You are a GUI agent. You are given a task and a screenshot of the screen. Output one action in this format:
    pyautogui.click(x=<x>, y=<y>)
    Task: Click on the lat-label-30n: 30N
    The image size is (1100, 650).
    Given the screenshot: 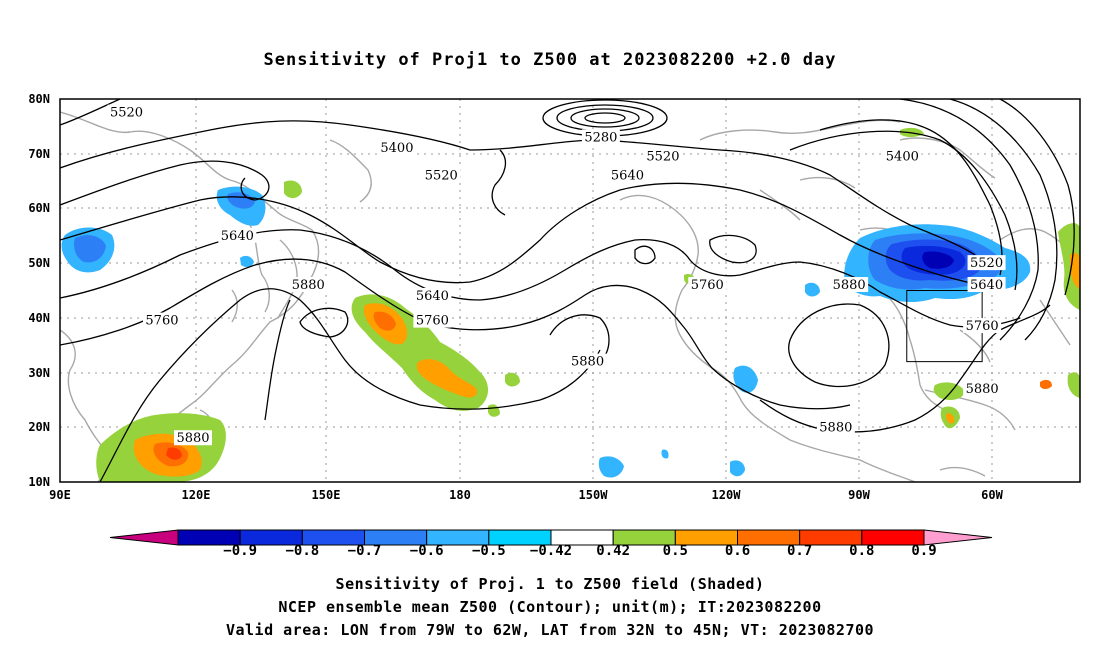 What is the action you would take?
    pyautogui.click(x=39, y=373)
    